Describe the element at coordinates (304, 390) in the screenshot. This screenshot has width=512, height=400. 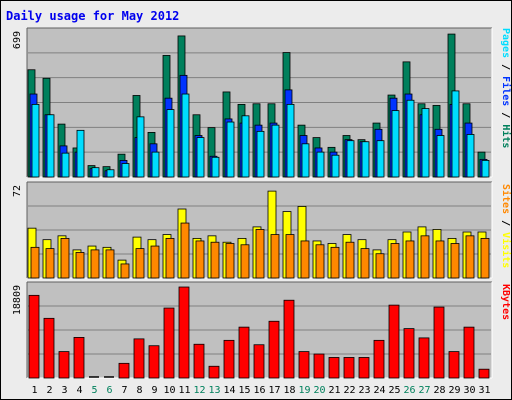
I see `x-tick-label: 19` at that location.